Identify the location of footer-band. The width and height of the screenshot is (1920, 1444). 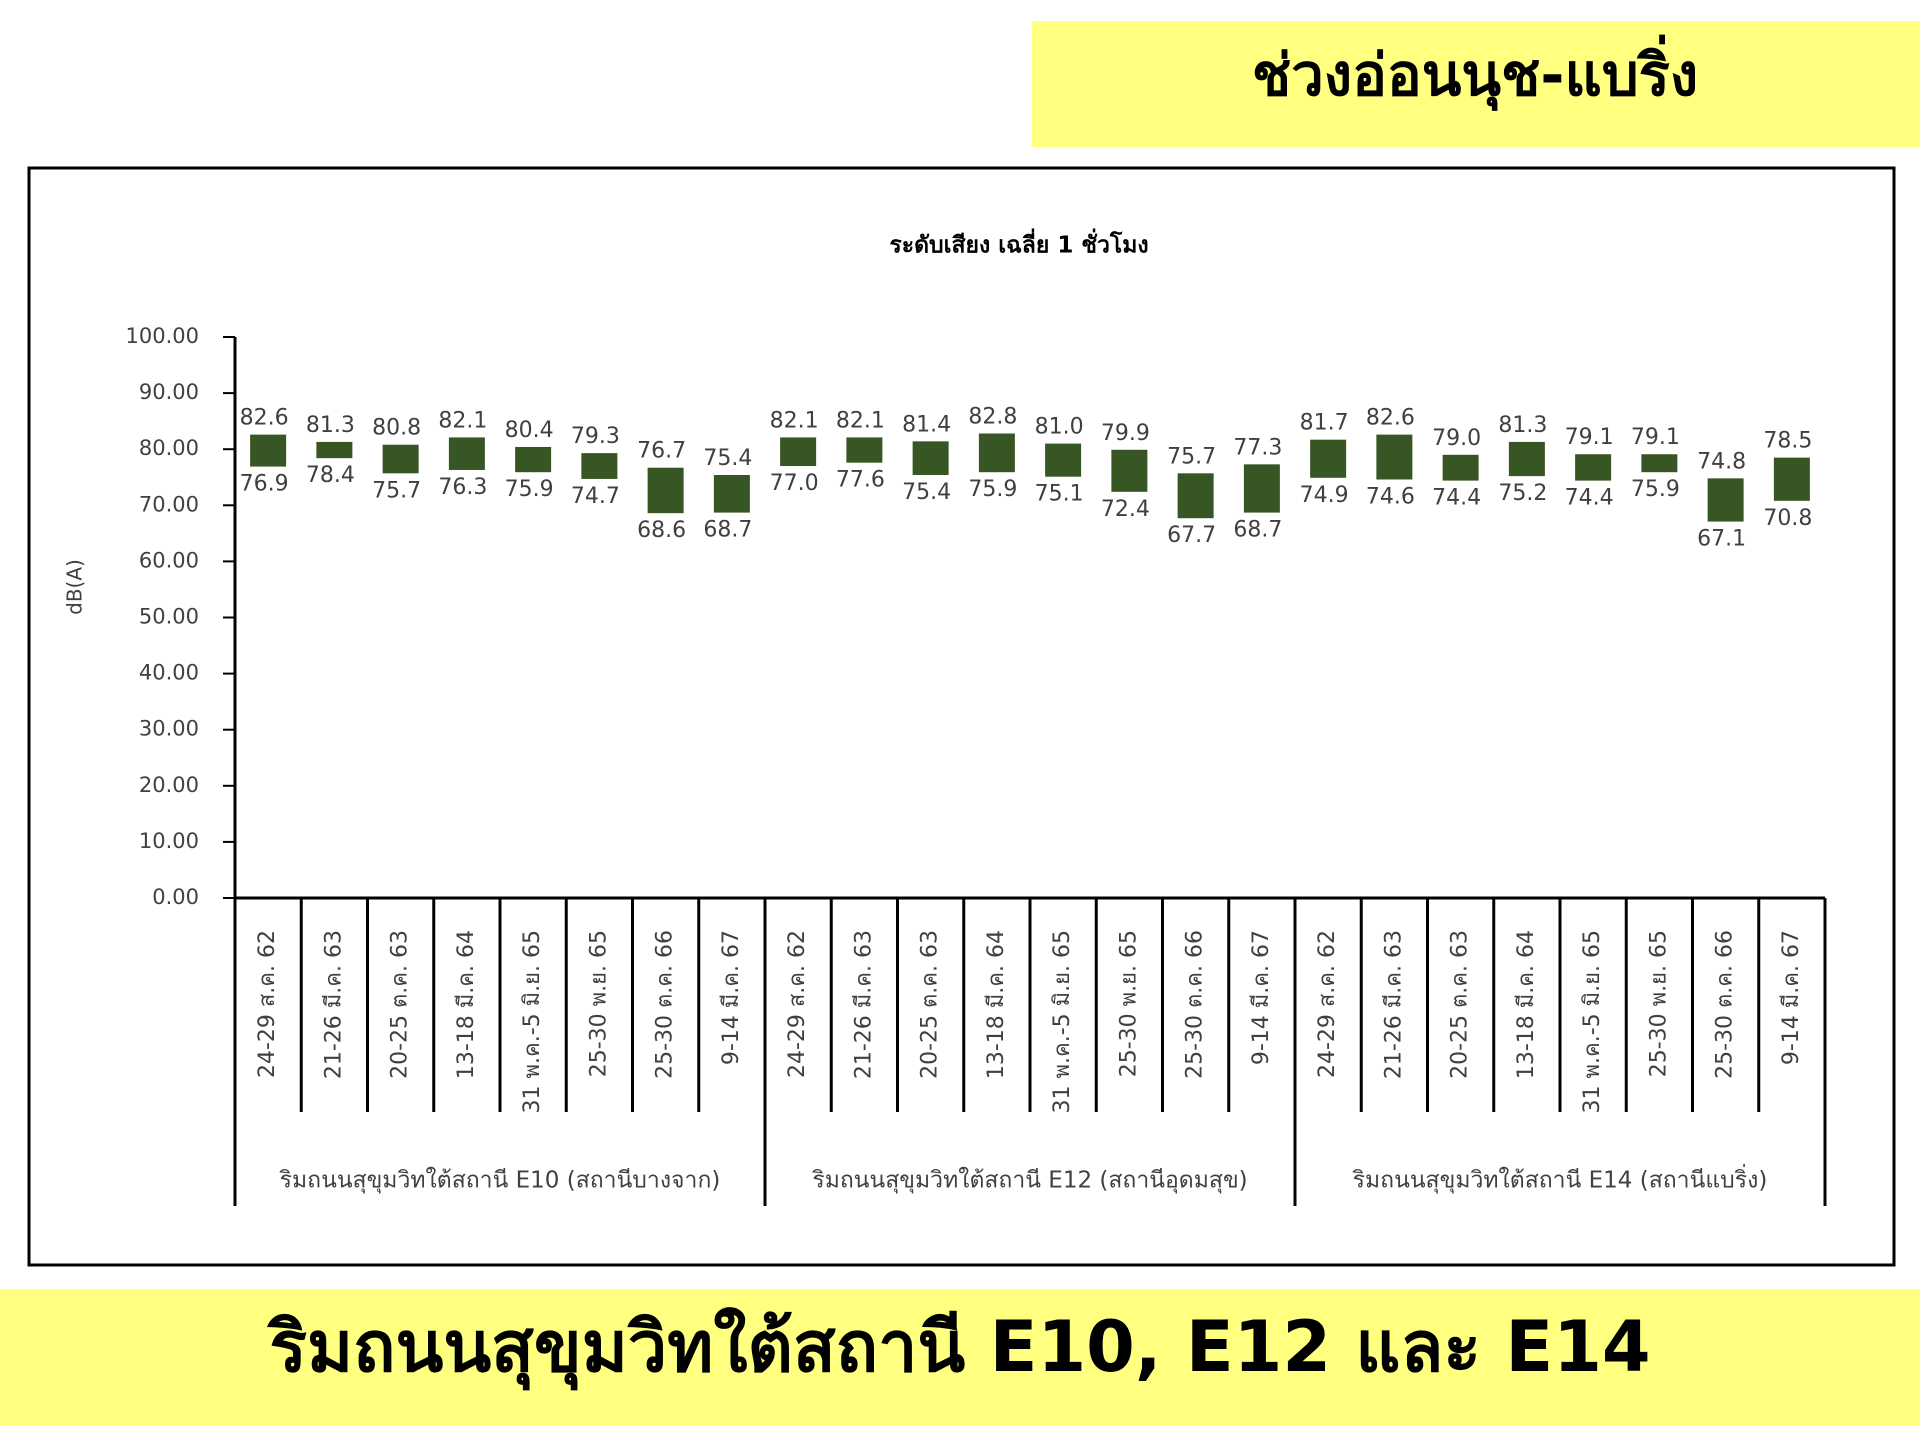
(960, 1357).